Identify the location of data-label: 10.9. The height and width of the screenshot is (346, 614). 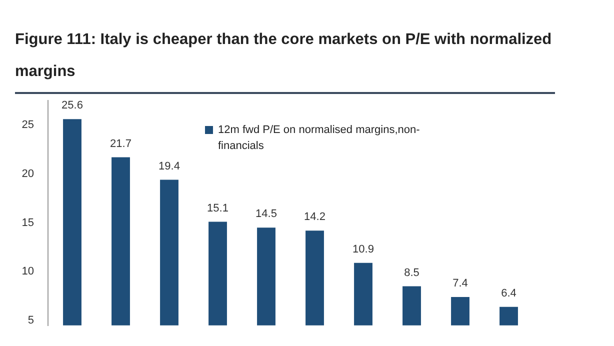
(363, 249).